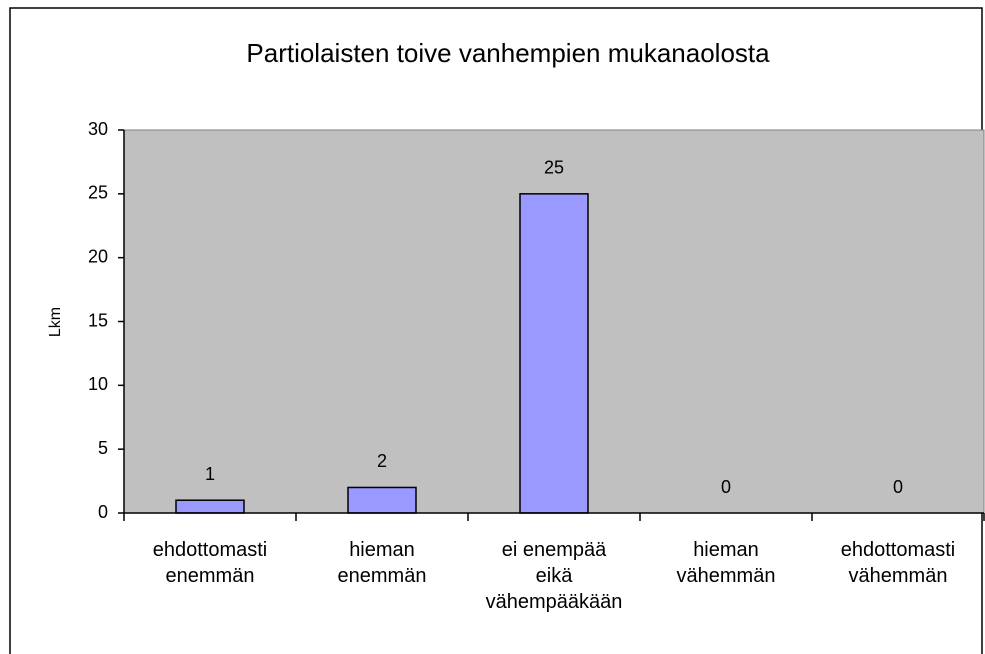 This screenshot has height=654, width=985. I want to click on x-tick-label-box: ei enempää eikä vähempääkään, so click(554, 576).